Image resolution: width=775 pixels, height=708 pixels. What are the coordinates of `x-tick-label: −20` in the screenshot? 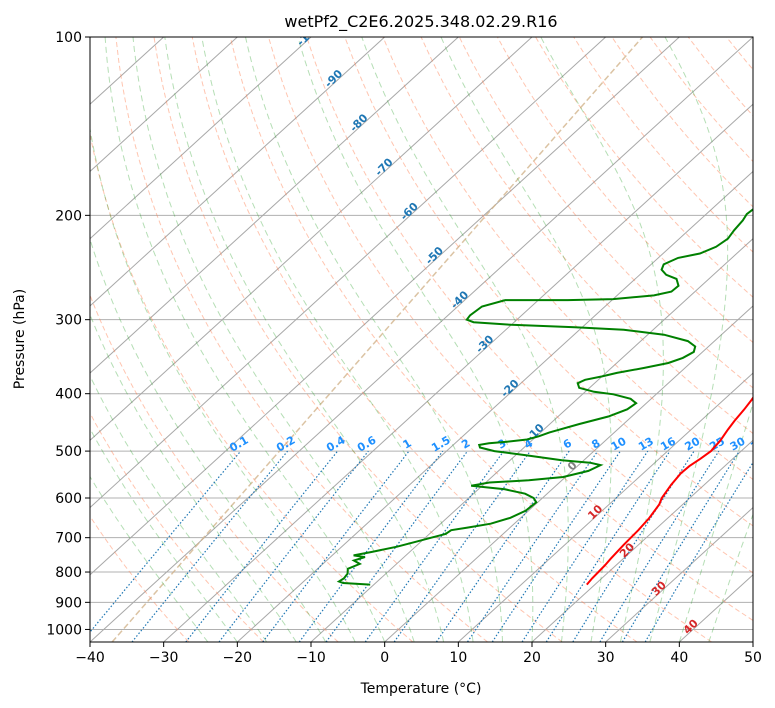 It's located at (238, 658).